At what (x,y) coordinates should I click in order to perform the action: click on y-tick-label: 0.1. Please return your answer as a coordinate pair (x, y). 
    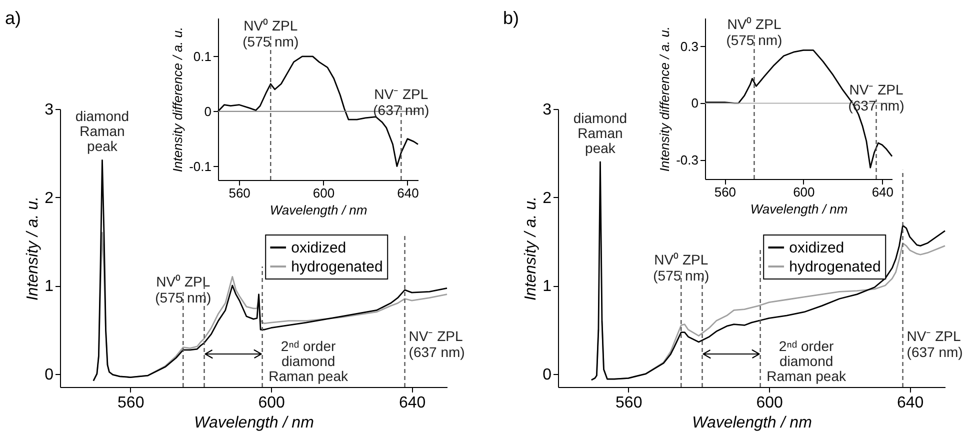
    Looking at the image, I should click on (202, 56).